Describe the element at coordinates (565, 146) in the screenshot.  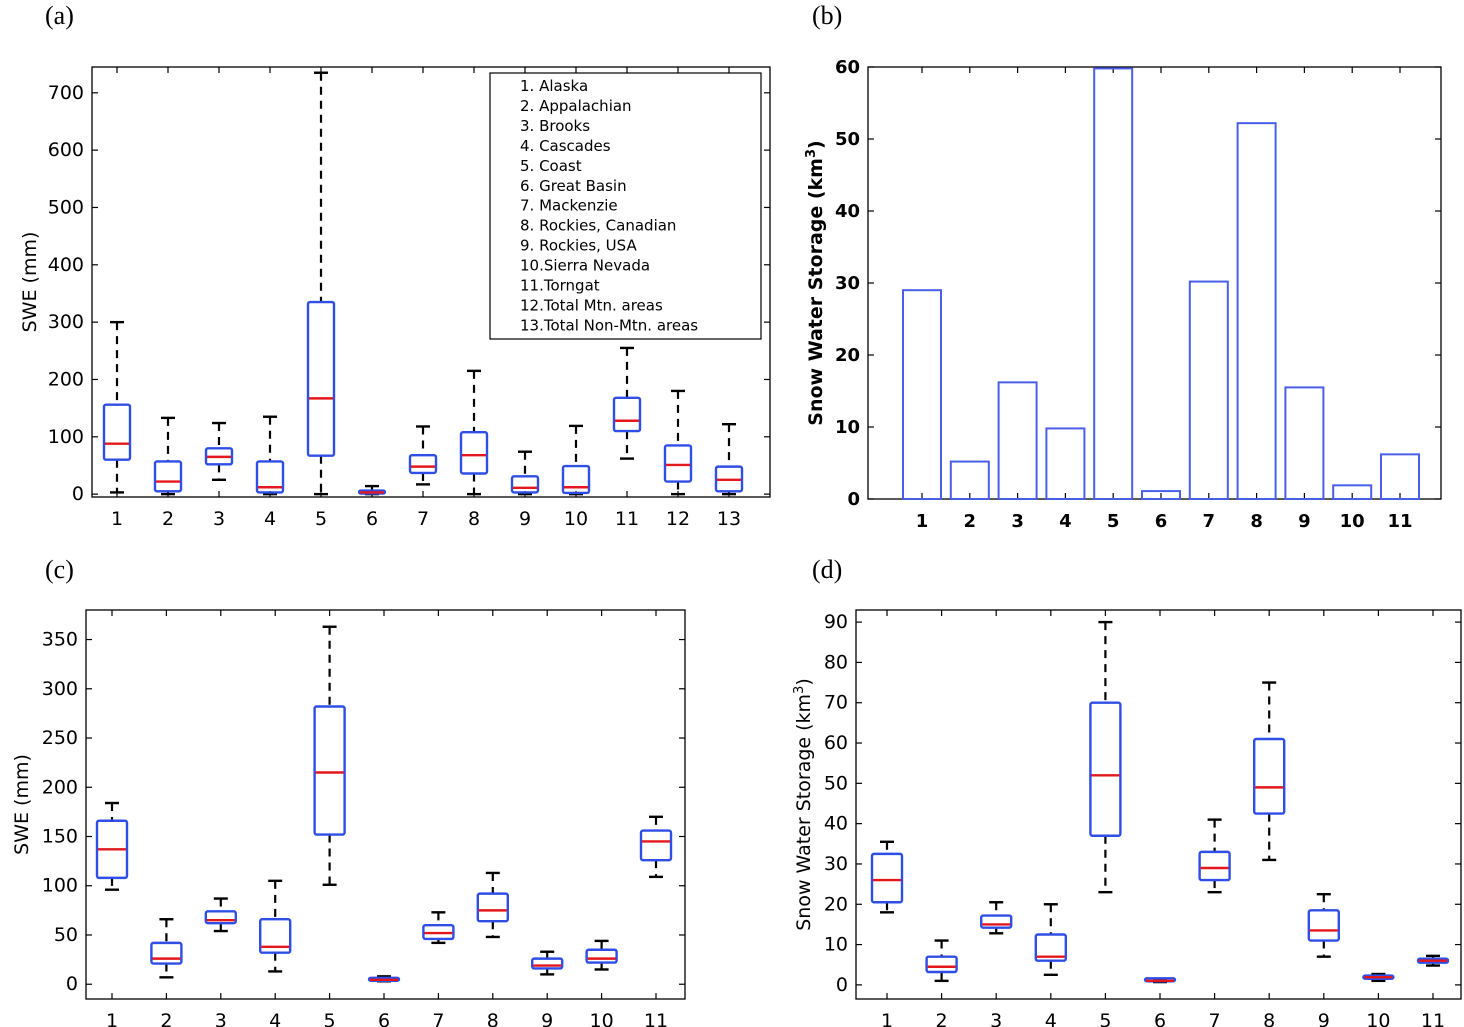
I see `legend-entry: 4. Cascades` at that location.